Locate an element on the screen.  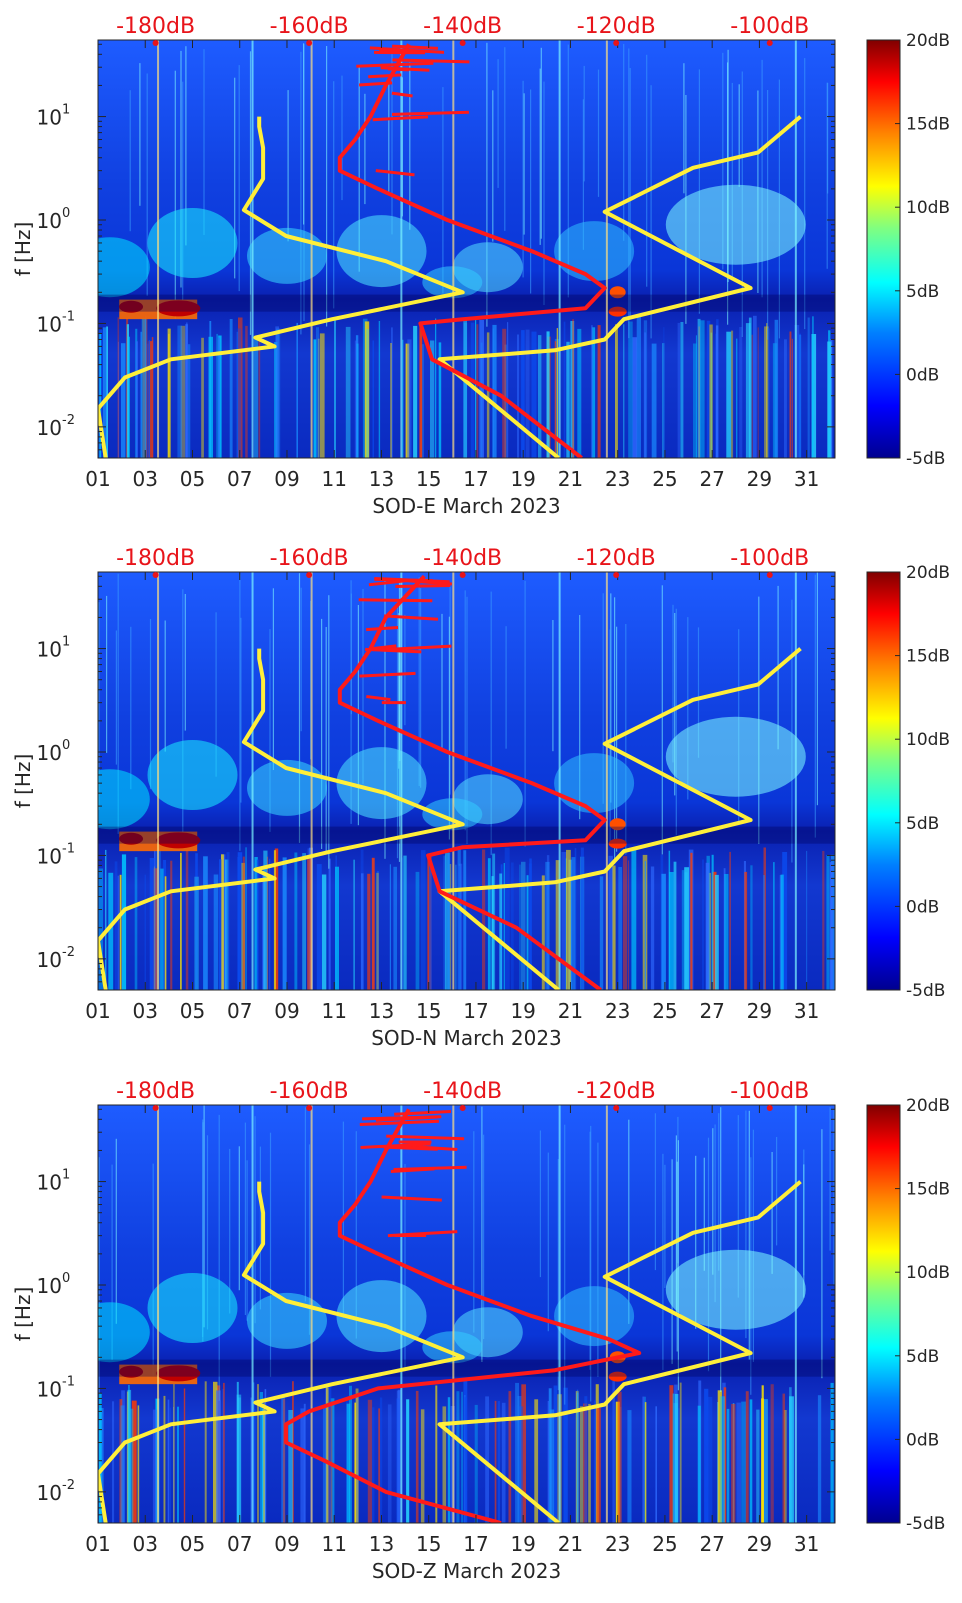
colorbar-tick-label: 20dB is located at coordinates (928, 41).